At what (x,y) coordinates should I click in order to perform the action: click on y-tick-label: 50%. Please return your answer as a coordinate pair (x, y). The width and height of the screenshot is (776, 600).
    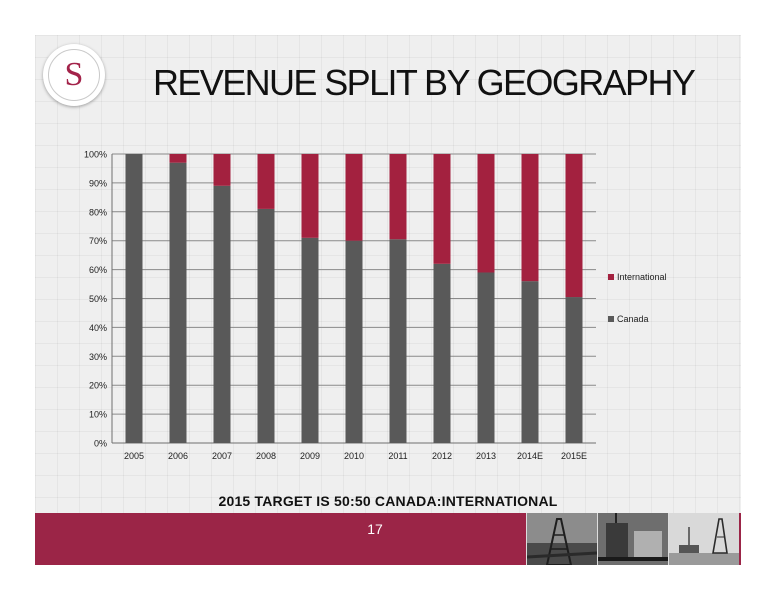
    Looking at the image, I should click on (98, 299).